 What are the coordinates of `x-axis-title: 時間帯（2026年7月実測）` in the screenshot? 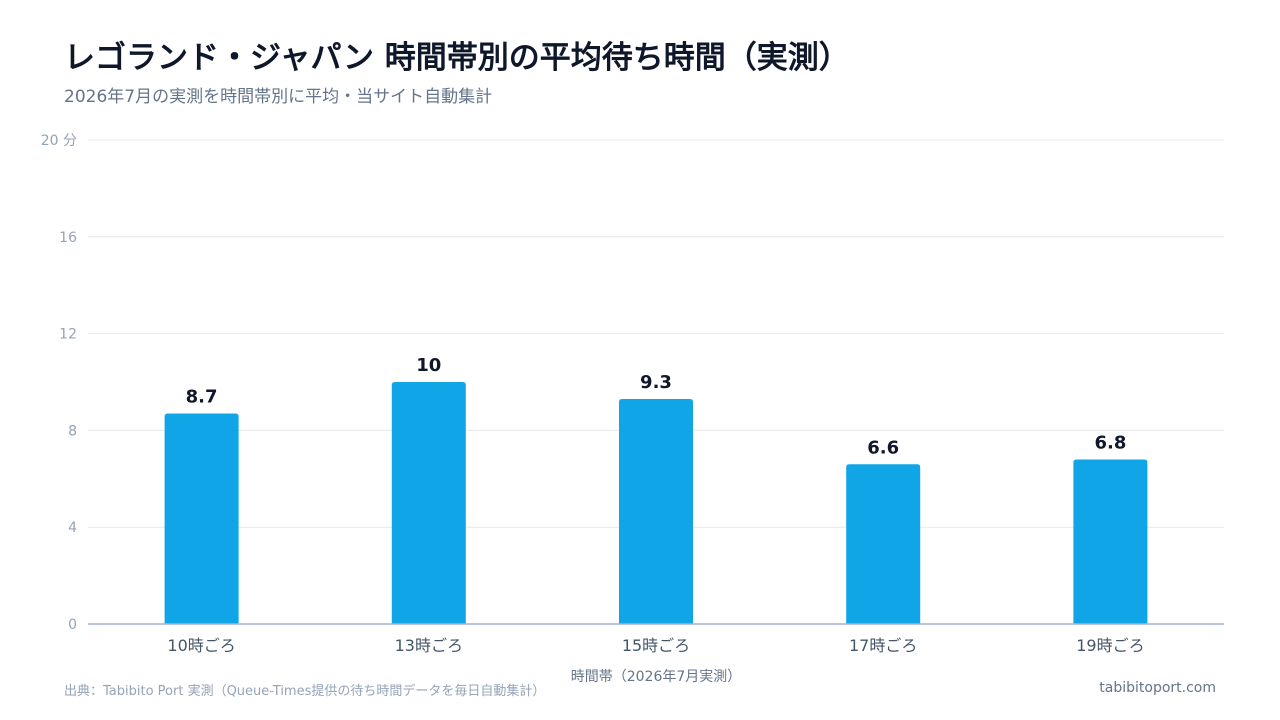 It's located at (656, 677).